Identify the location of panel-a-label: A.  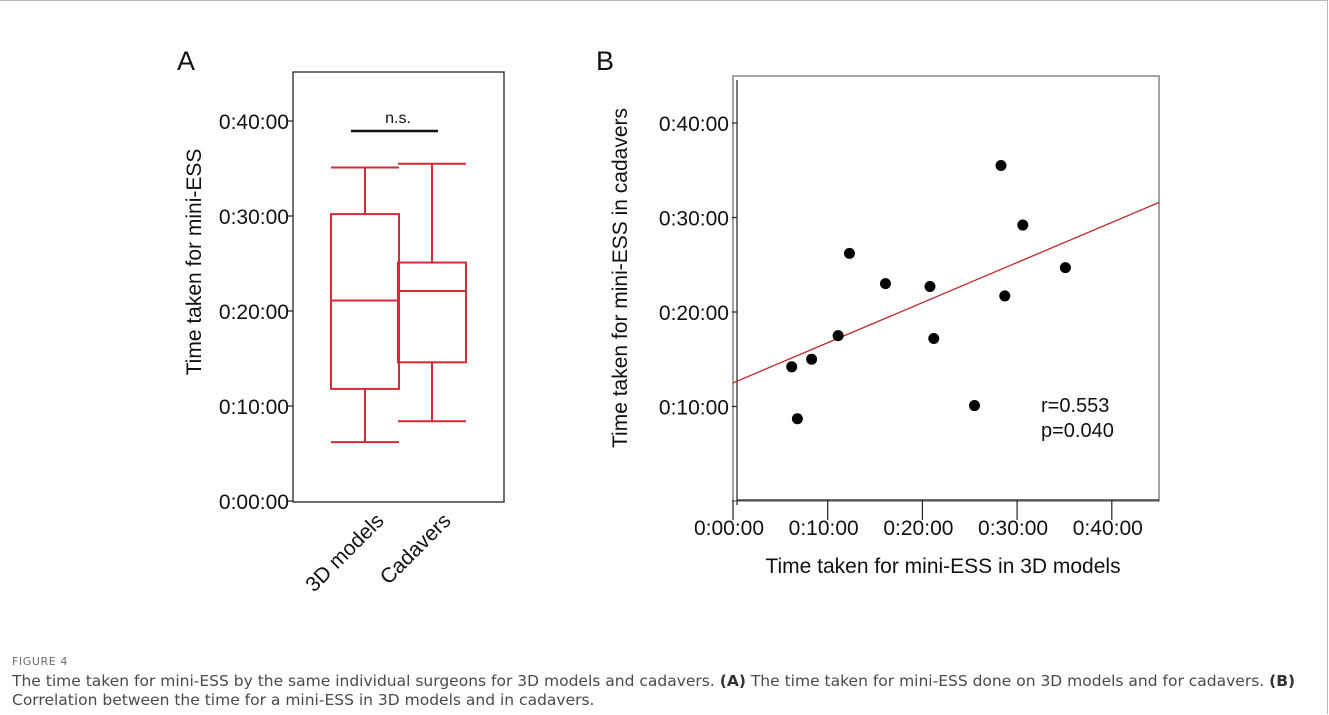
(186, 61).